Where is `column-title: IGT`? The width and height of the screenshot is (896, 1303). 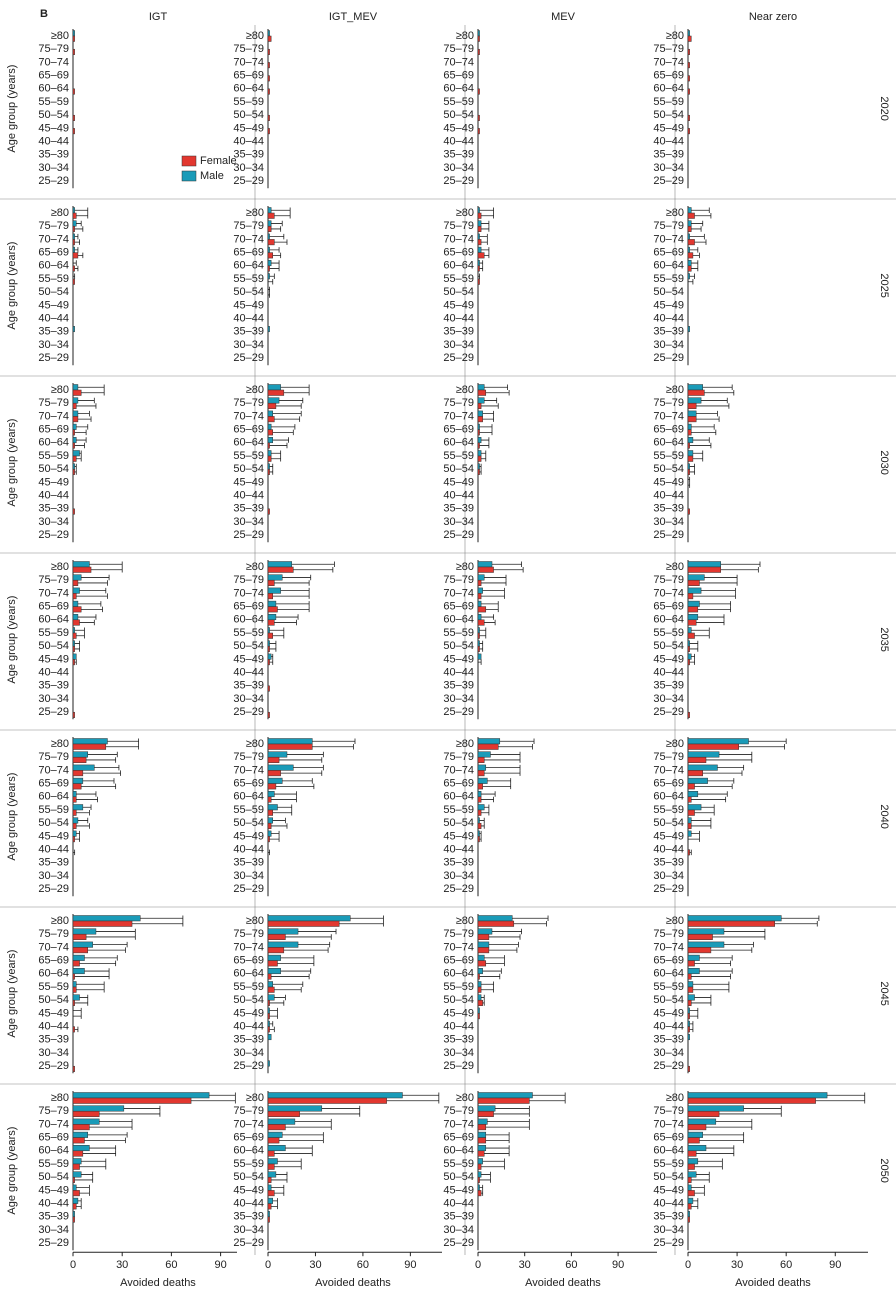
column-title: IGT is located at coordinates (158, 17).